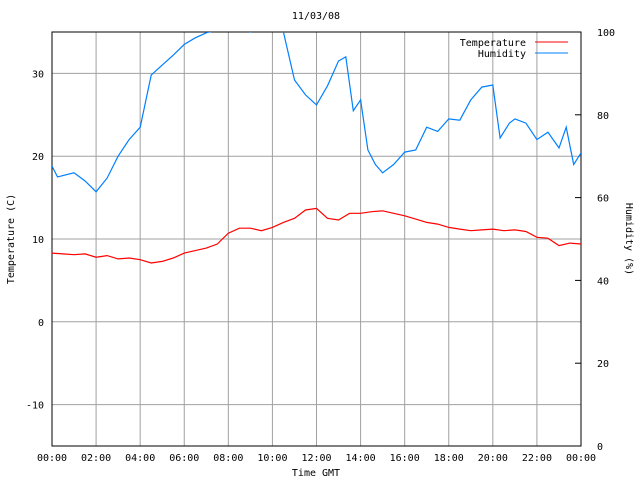  Describe the element at coordinates (603, 116) in the screenshot. I see `y2-tick-label: 80` at that location.